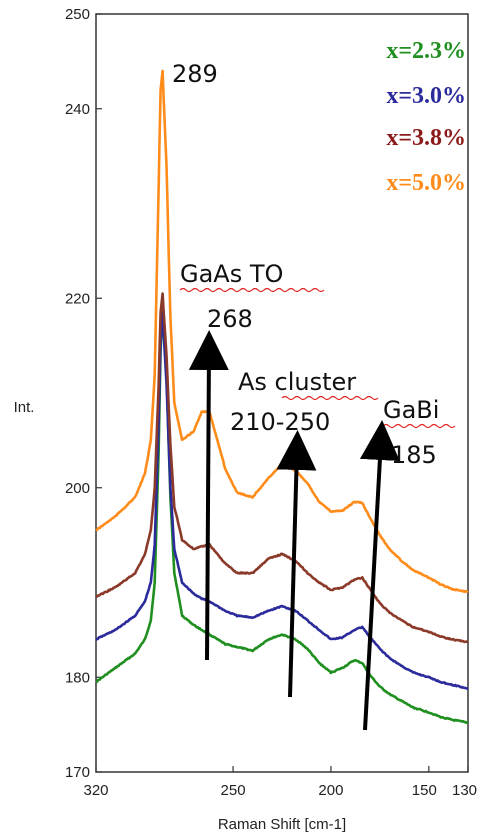 The image size is (487, 838). Describe the element at coordinates (296, 564) in the screenshot. I see `arrow-as-cluster` at that location.